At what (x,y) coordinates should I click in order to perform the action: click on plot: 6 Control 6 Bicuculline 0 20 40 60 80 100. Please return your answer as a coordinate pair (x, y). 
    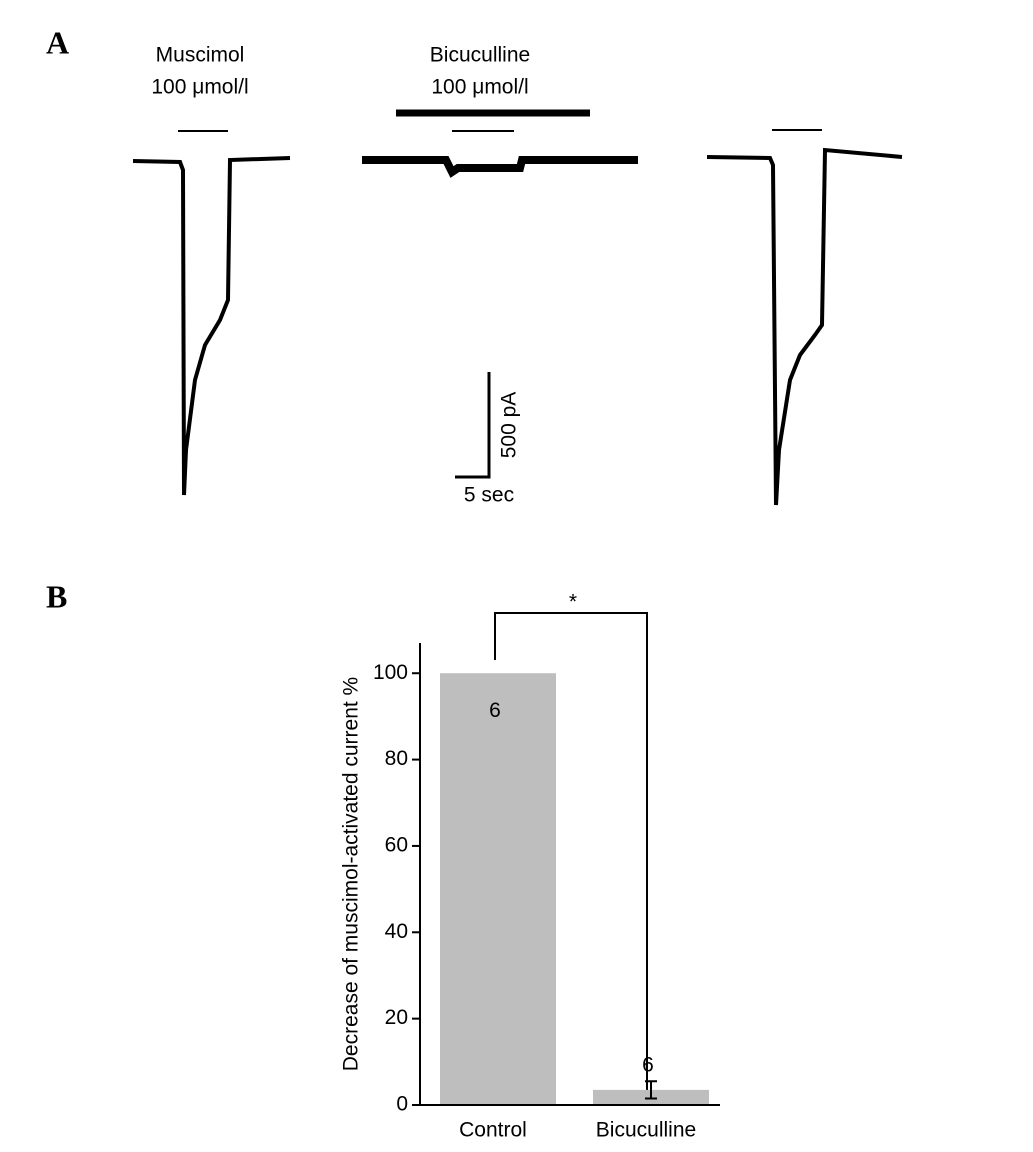
    Looking at the image, I should click on (546, 892).